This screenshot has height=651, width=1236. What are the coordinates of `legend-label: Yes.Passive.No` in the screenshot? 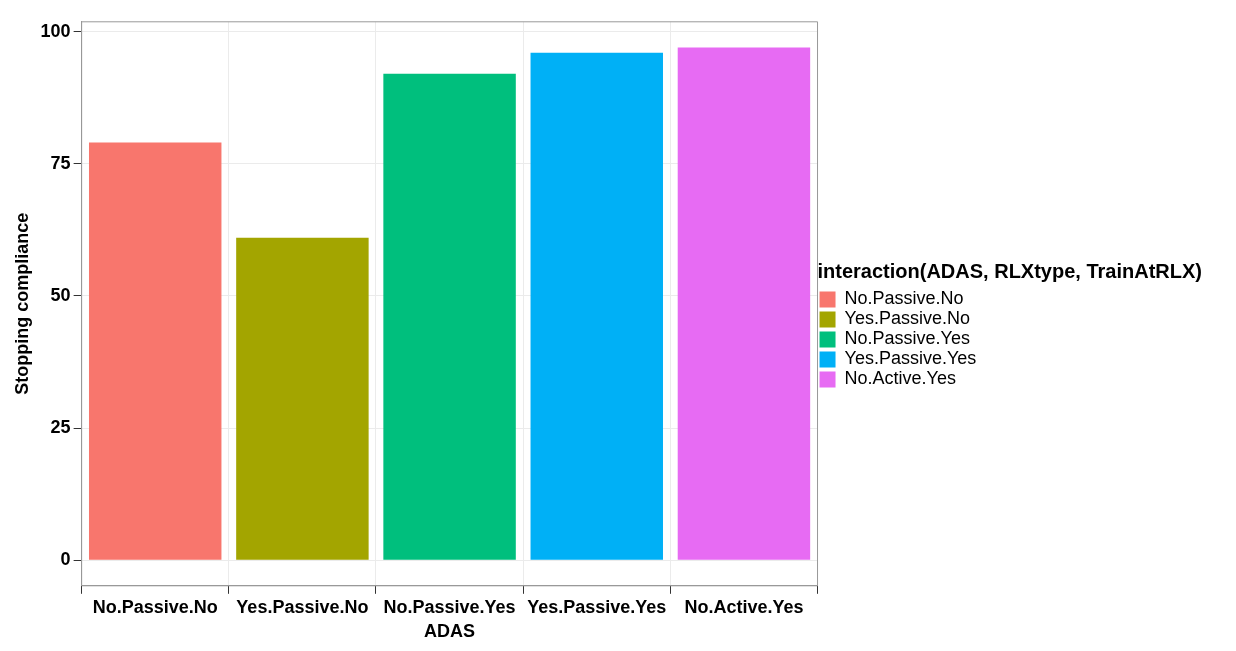 It's located at (907, 318).